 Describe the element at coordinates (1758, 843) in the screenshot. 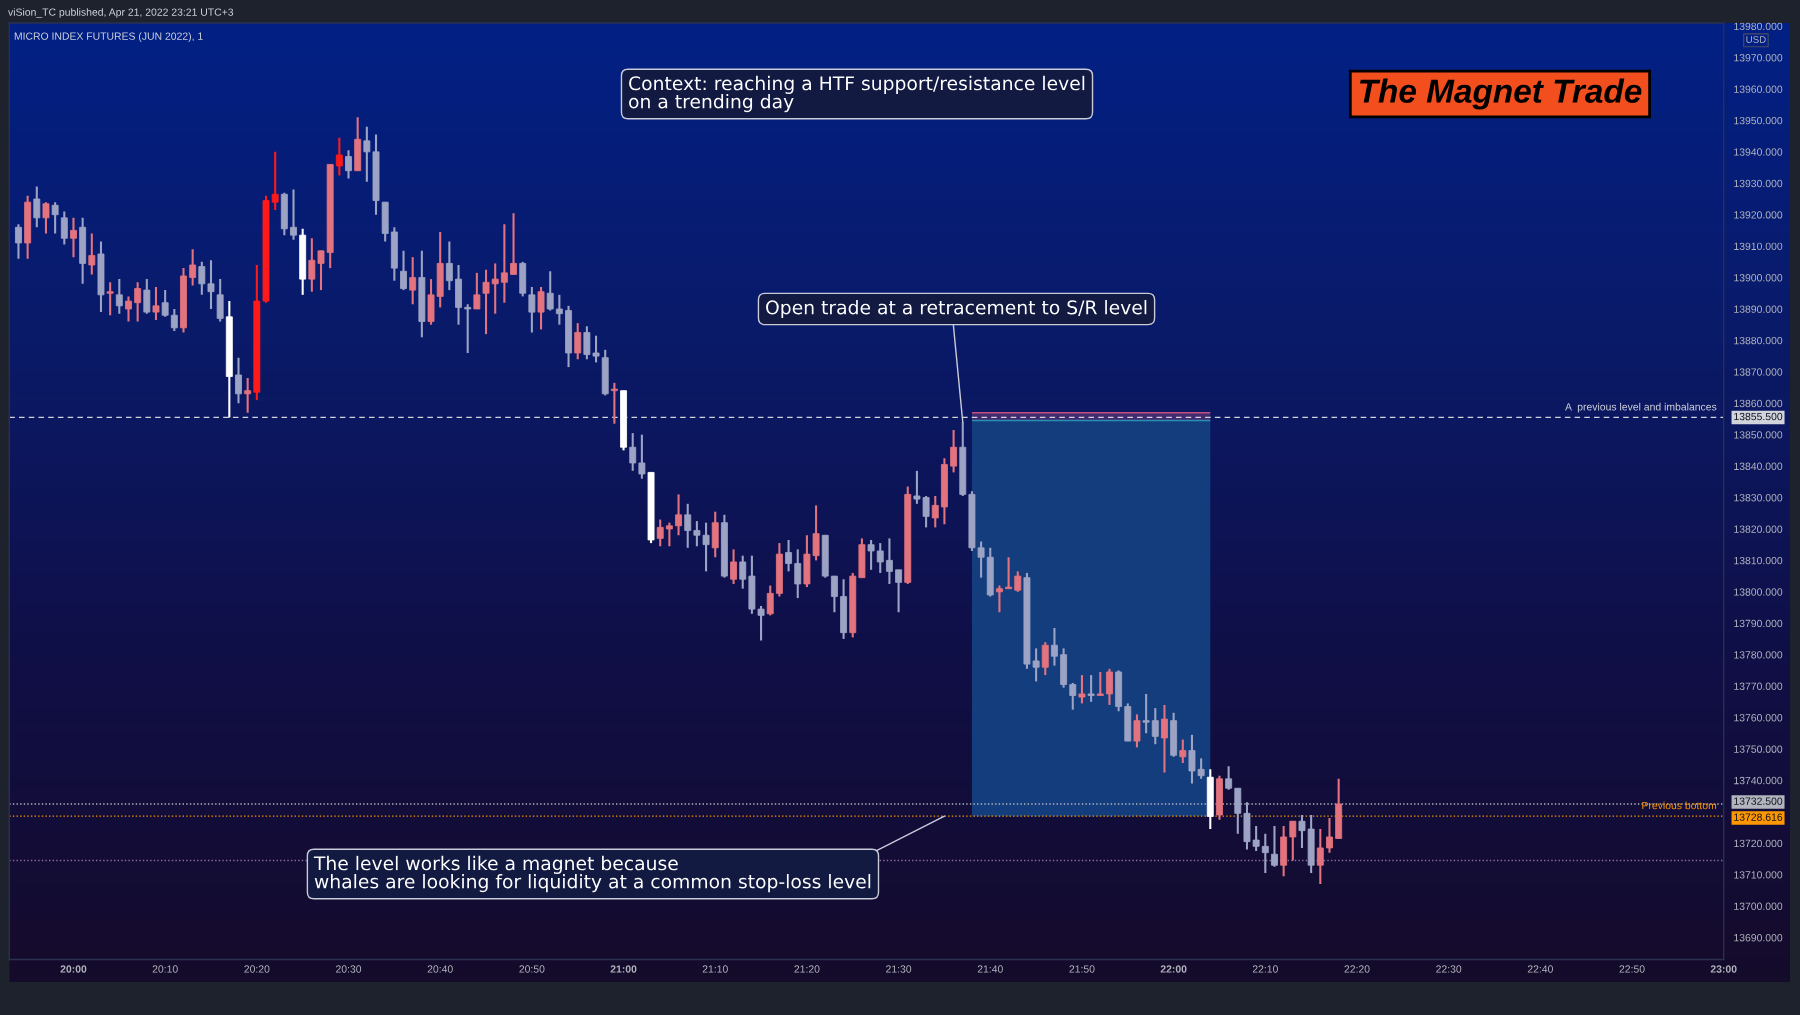

I see `y-tick-label: 13720.000` at that location.